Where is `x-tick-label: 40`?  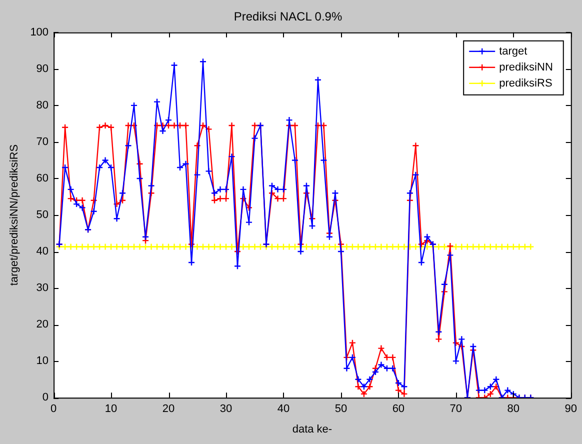 x-tick-label: 40 is located at coordinates (283, 409).